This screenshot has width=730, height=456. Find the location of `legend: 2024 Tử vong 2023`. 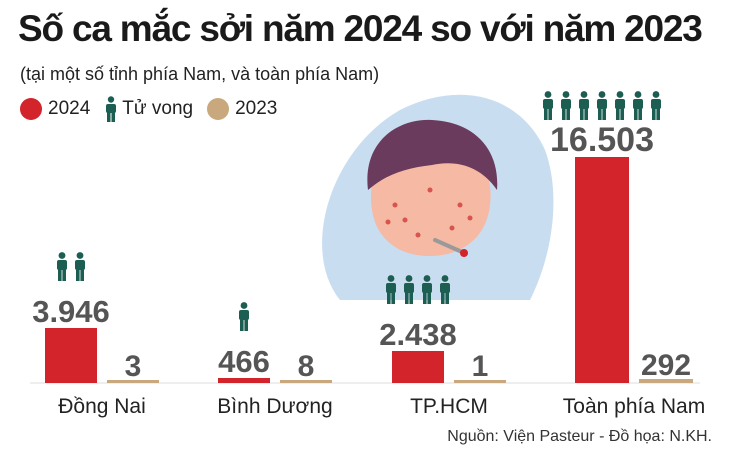

legend: 2024 Tử vong 2023 is located at coordinates (155, 109).